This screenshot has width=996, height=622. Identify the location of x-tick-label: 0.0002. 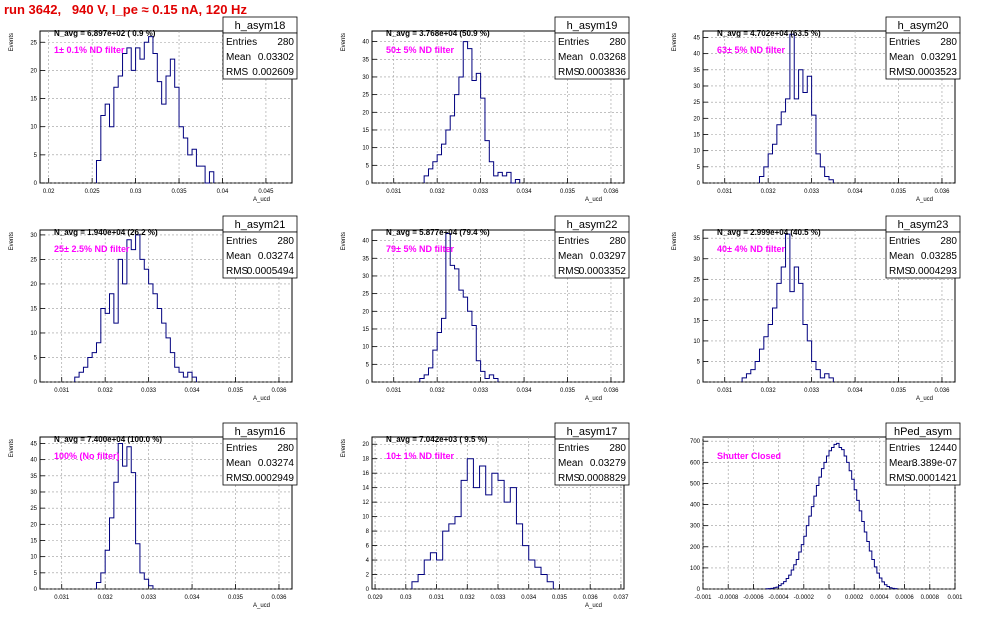
(854, 598).